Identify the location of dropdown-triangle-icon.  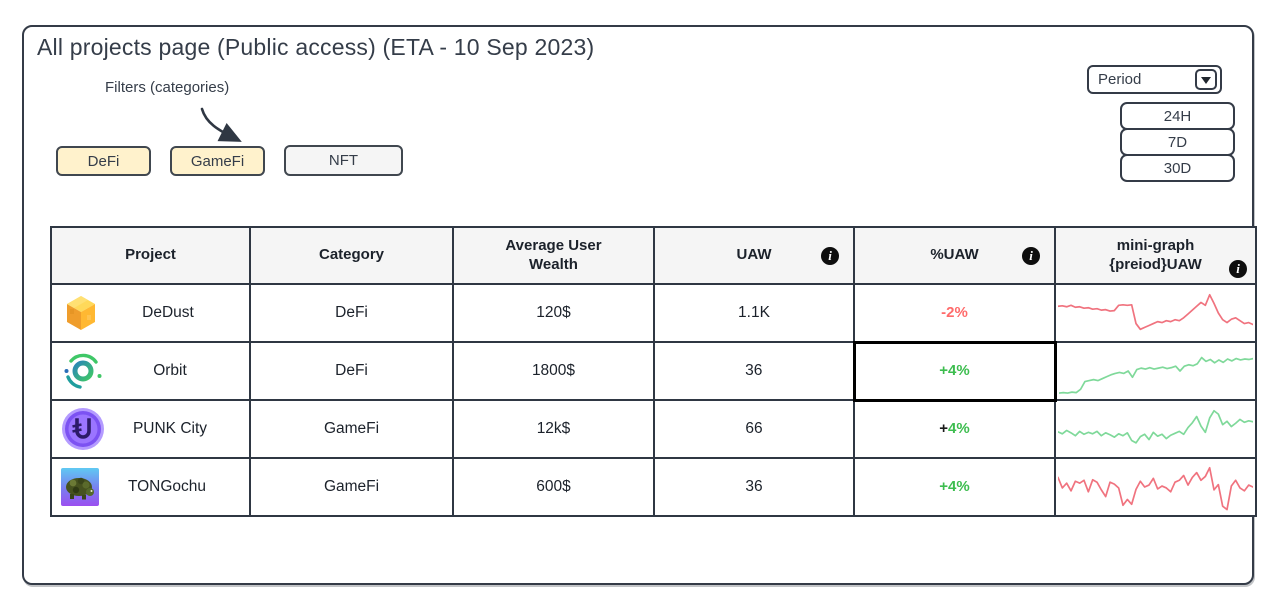
(1206, 80).